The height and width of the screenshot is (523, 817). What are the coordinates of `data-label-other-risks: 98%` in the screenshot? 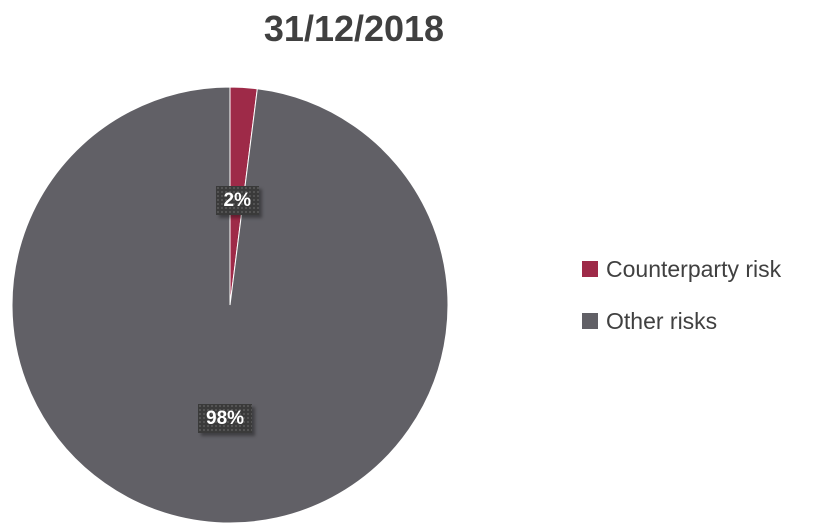 It's located at (225, 418).